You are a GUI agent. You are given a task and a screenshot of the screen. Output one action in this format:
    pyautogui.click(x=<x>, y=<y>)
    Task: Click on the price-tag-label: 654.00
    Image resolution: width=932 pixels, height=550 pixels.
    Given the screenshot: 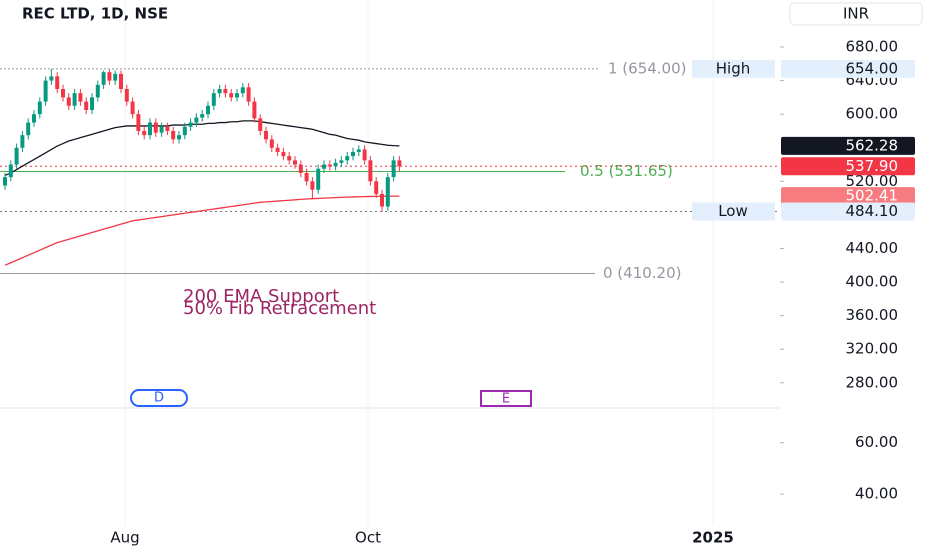 What is the action you would take?
    pyautogui.click(x=872, y=68)
    